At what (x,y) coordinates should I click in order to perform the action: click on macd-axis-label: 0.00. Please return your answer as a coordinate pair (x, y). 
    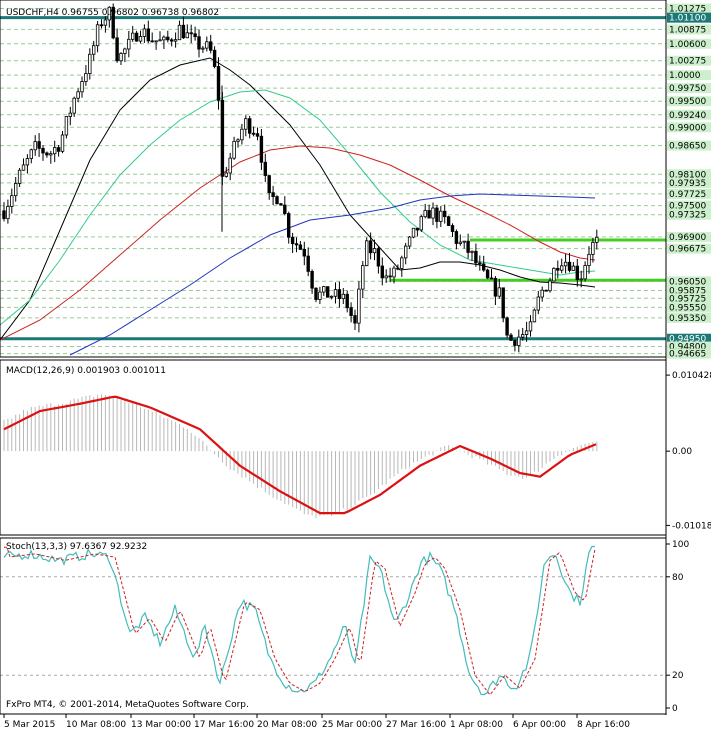
    Looking at the image, I should click on (682, 452).